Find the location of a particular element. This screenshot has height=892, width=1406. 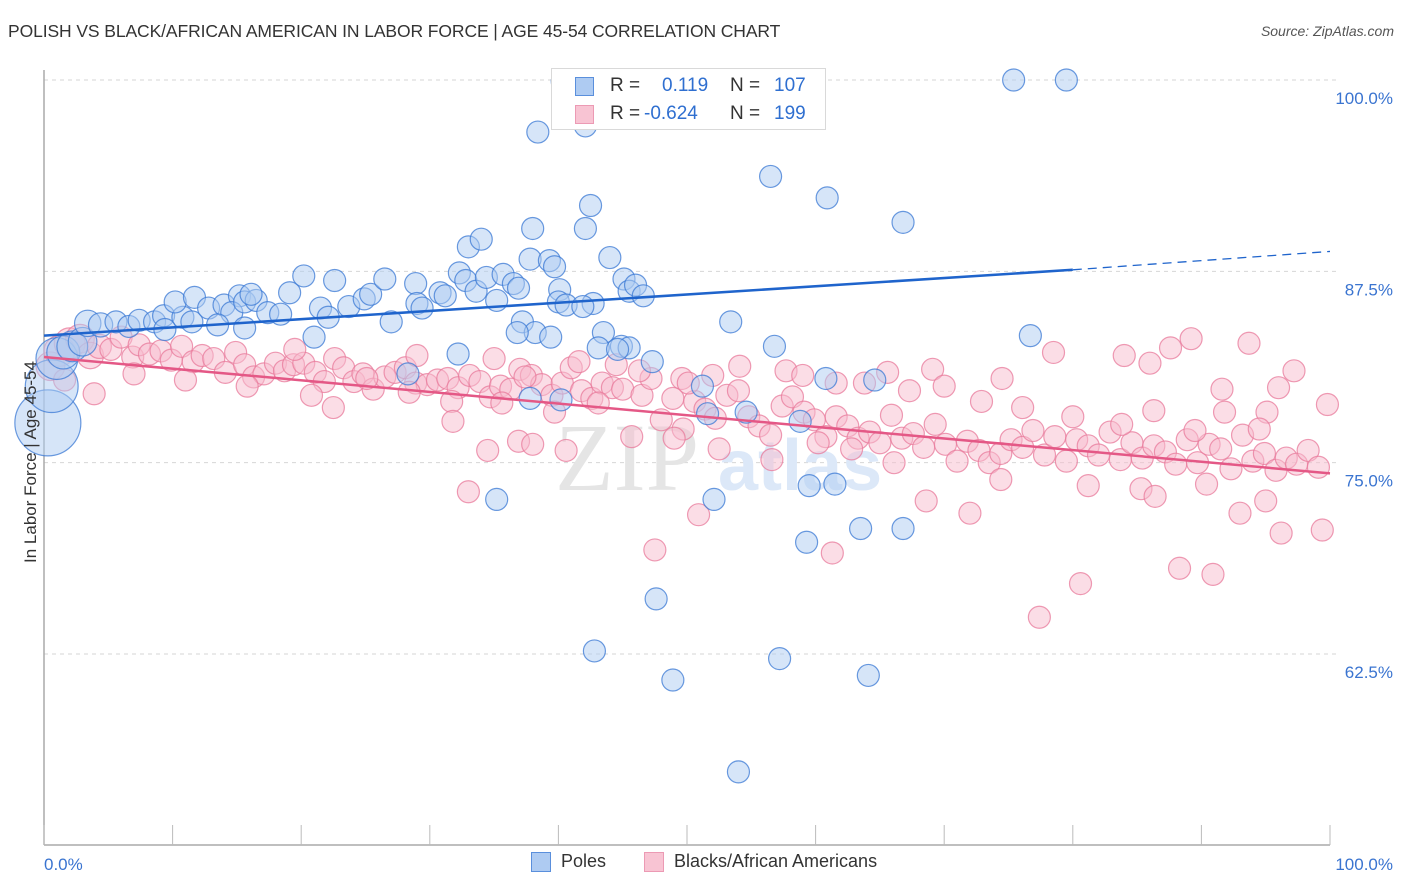

y-tick-label: 87.5% is located at coordinates (1369, 289).